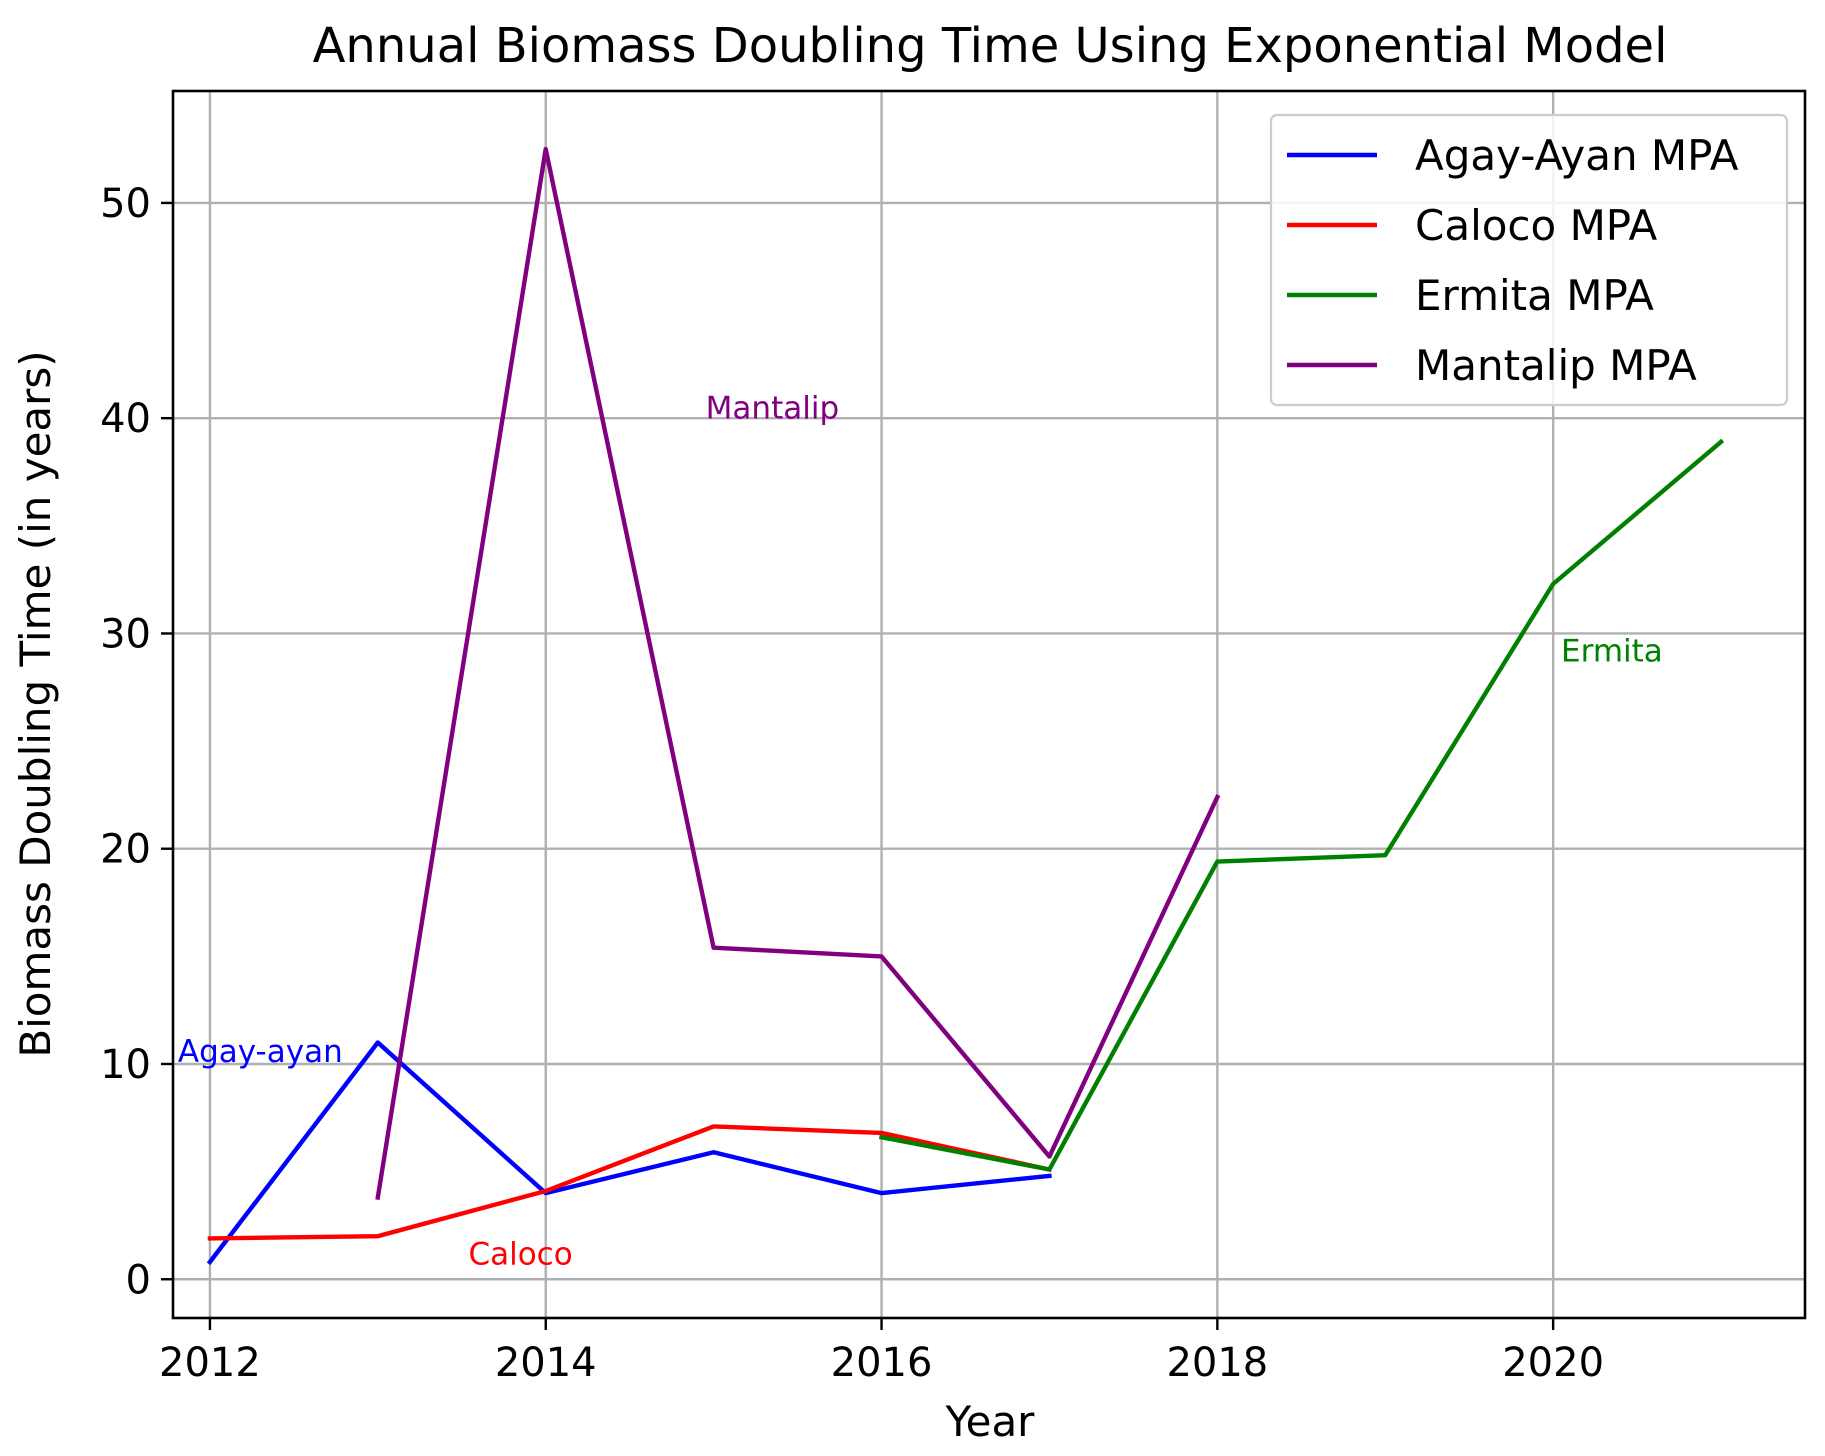 The image size is (1825, 1456). Describe the element at coordinates (35, 703) in the screenshot. I see `y-axis-title: Biomass Doubling Time (in years)` at that location.